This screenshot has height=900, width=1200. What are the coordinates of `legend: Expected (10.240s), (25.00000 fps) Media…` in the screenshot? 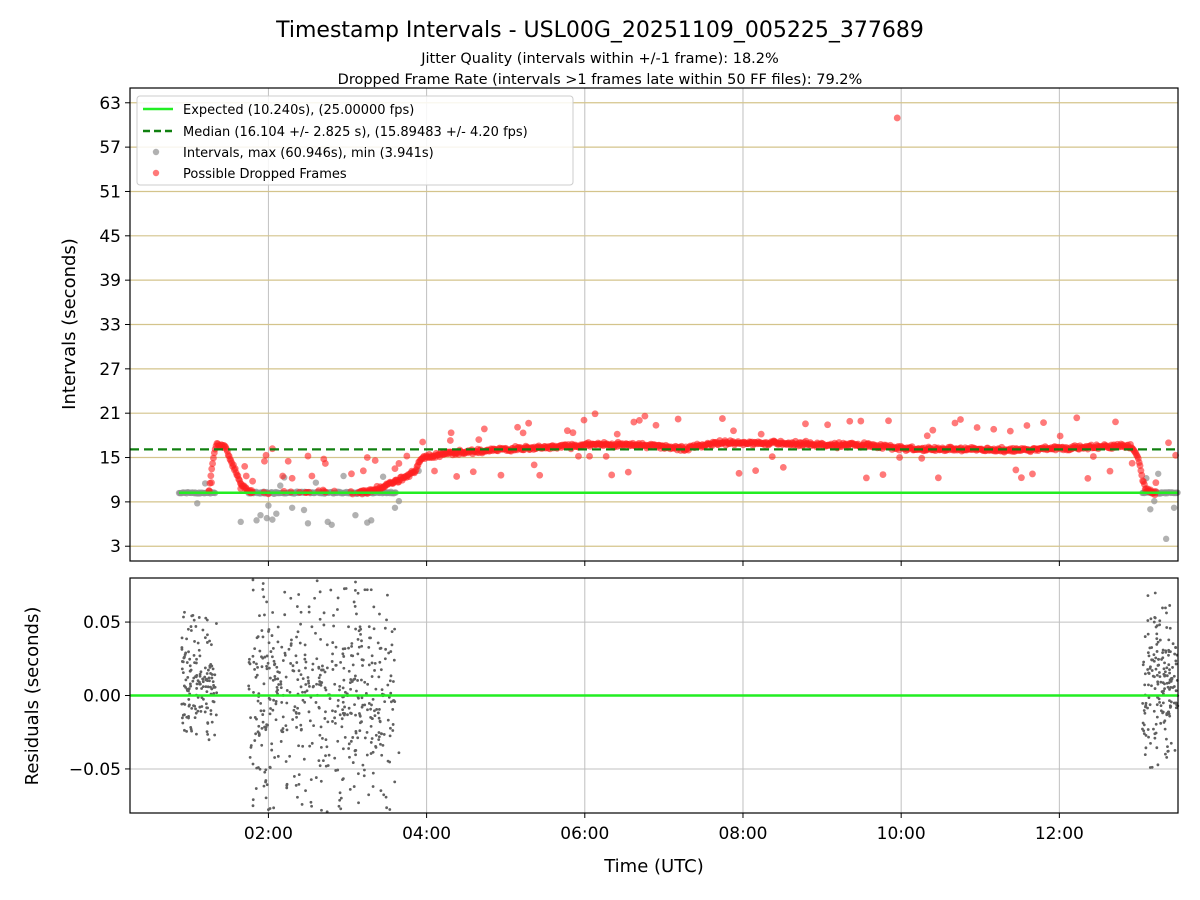 It's located at (355, 140).